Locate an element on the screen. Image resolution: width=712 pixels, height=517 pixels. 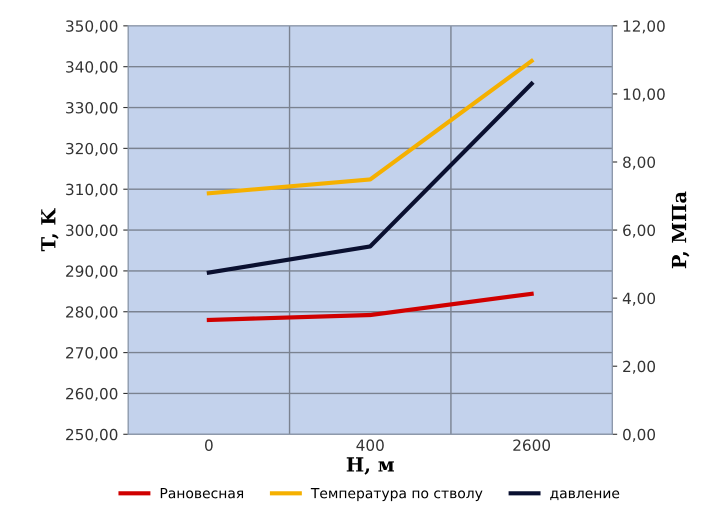
y2-tick-label: 12,00 is located at coordinates (644, 27).